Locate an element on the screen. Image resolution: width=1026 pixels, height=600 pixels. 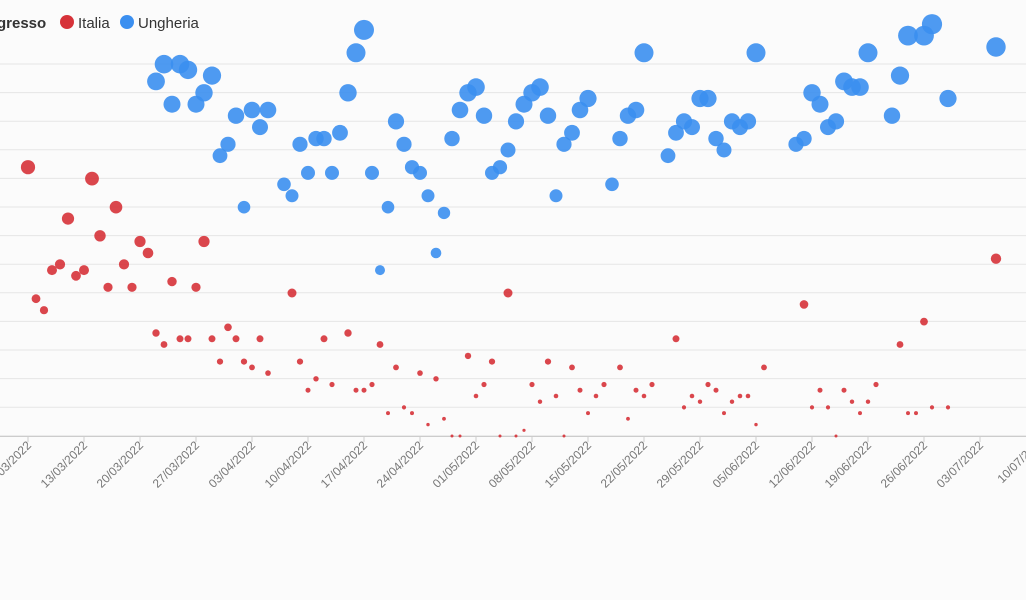
legend-item-italia: Italia is located at coordinates (85, 23).